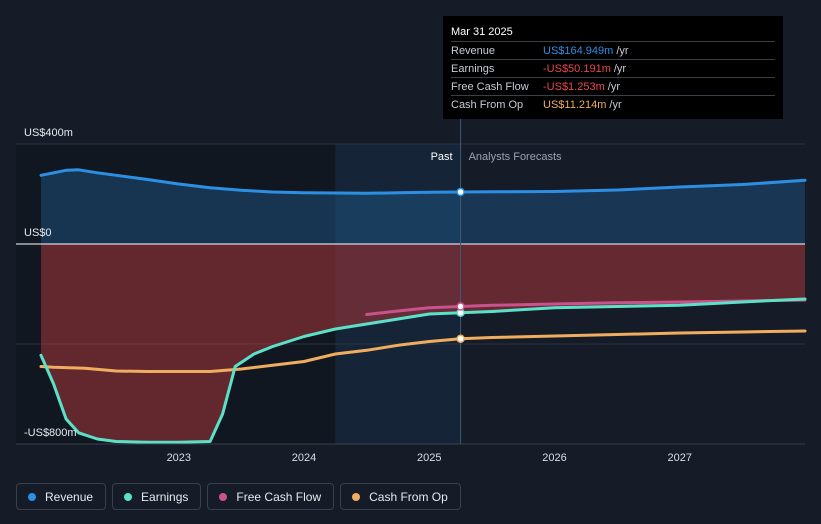 The width and height of the screenshot is (821, 524). What do you see at coordinates (460, 338) in the screenshot?
I see `point-marker-cash-from-op` at bounding box center [460, 338].